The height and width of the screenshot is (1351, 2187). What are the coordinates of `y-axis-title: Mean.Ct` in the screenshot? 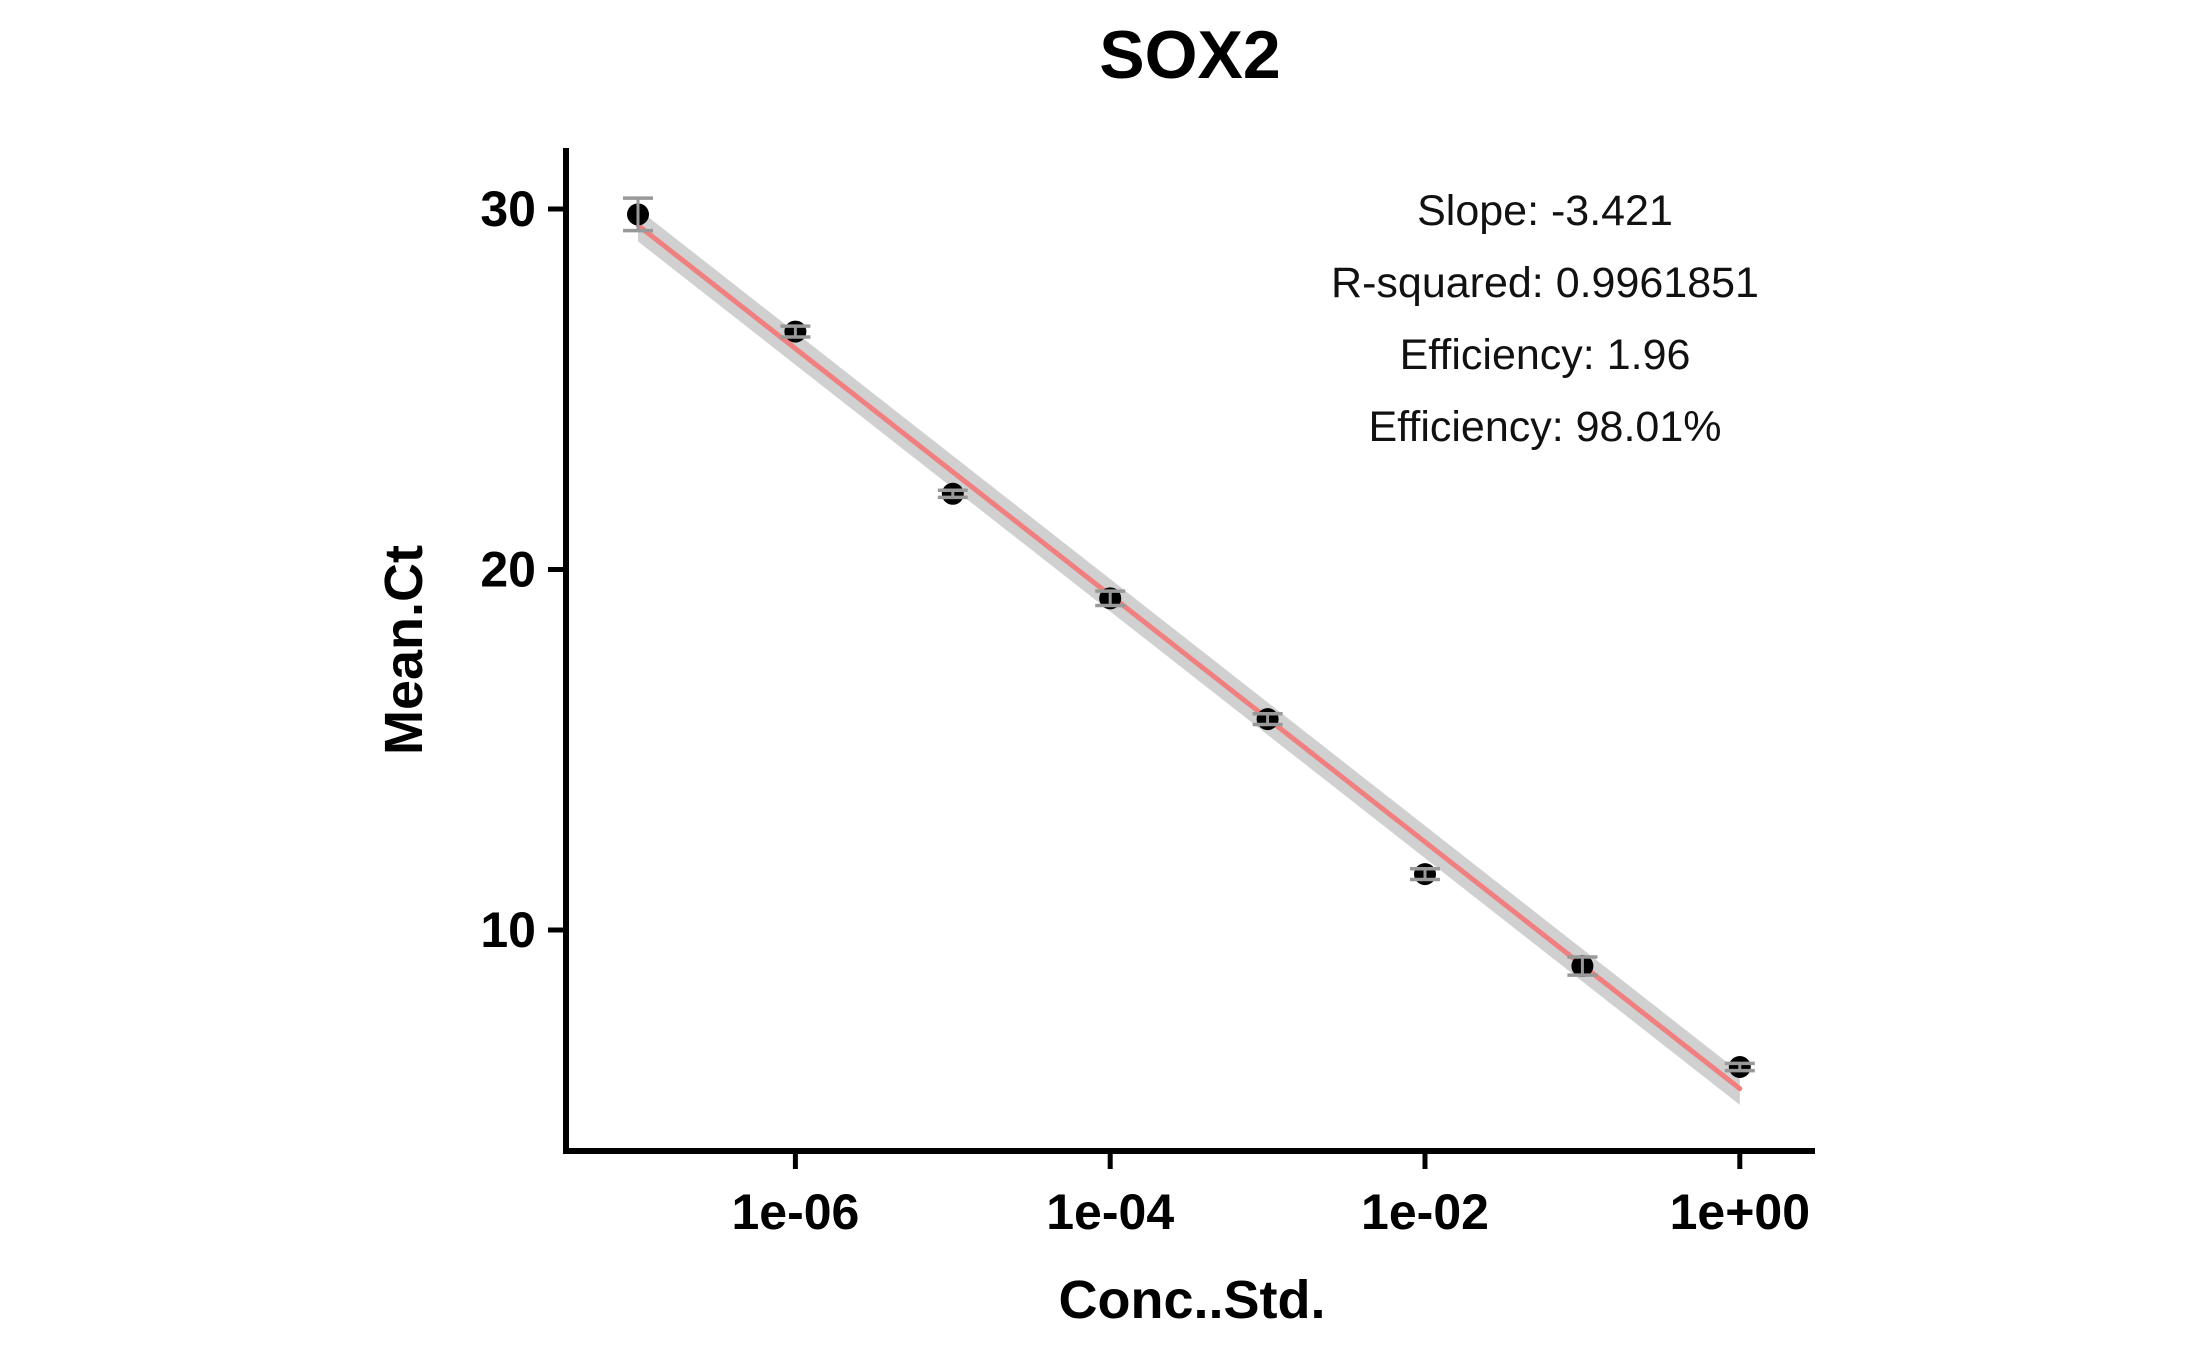 It's located at (404, 650).